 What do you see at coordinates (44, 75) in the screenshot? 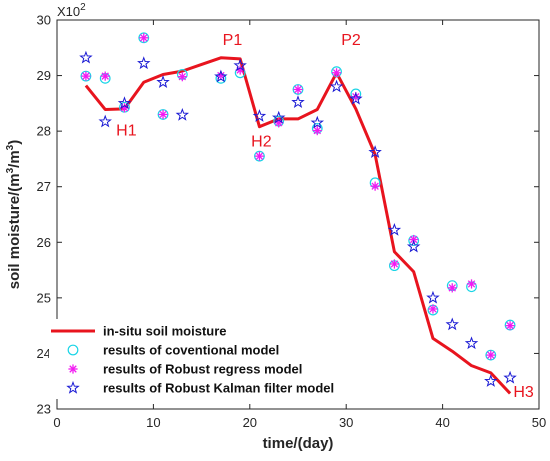
I see `y-tick-label: 29` at bounding box center [44, 75].